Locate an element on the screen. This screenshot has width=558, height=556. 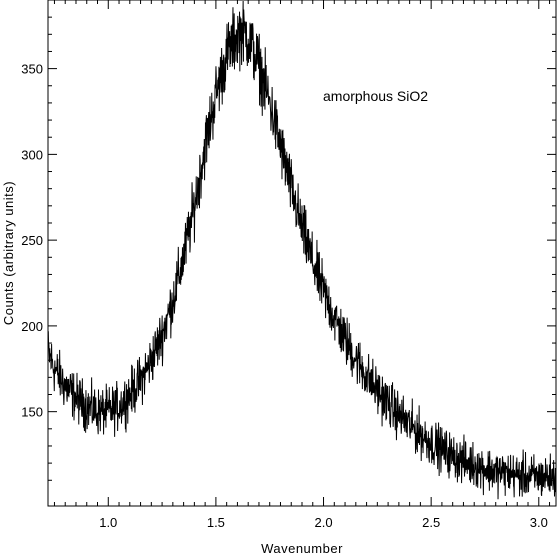
x-tick-label: 1.5 is located at coordinates (216, 522).